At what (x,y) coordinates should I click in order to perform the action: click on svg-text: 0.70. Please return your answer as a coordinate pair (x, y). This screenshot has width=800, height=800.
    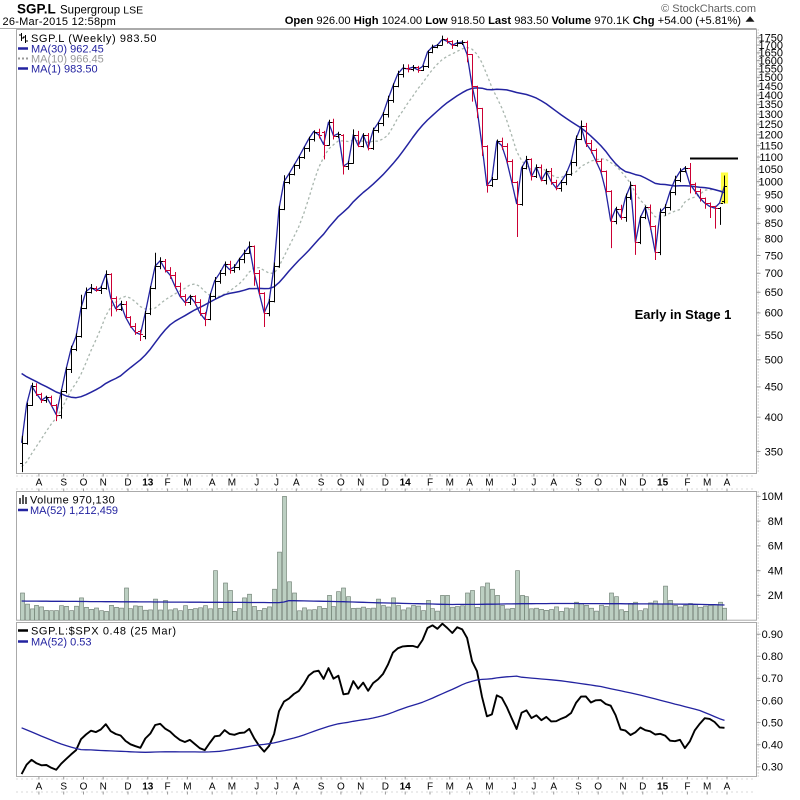
    Looking at the image, I should click on (772, 679).